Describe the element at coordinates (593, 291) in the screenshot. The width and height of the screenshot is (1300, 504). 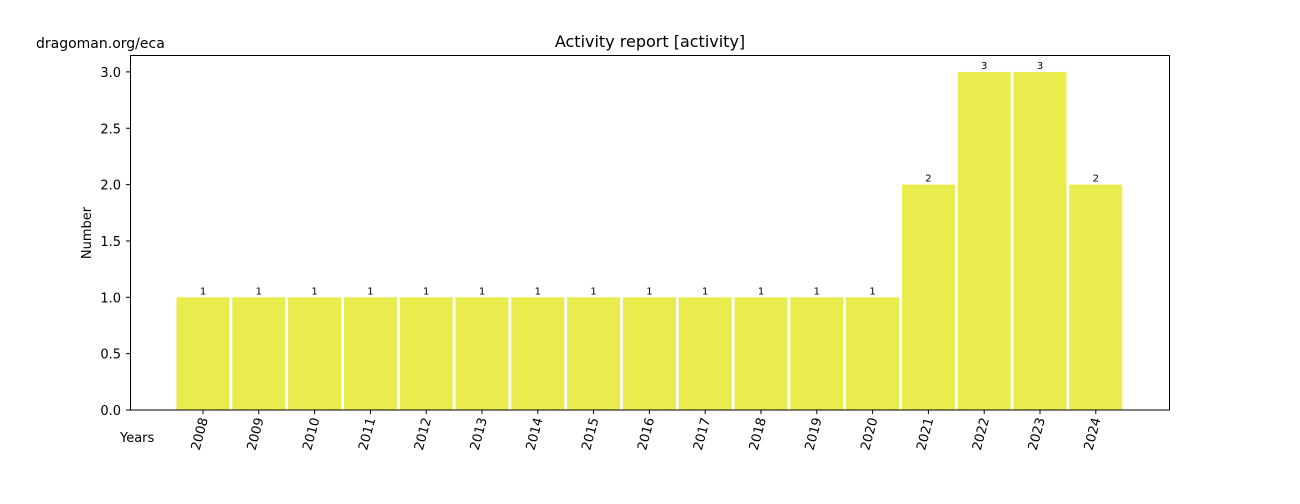
I see `data-label-2015: 1` at that location.